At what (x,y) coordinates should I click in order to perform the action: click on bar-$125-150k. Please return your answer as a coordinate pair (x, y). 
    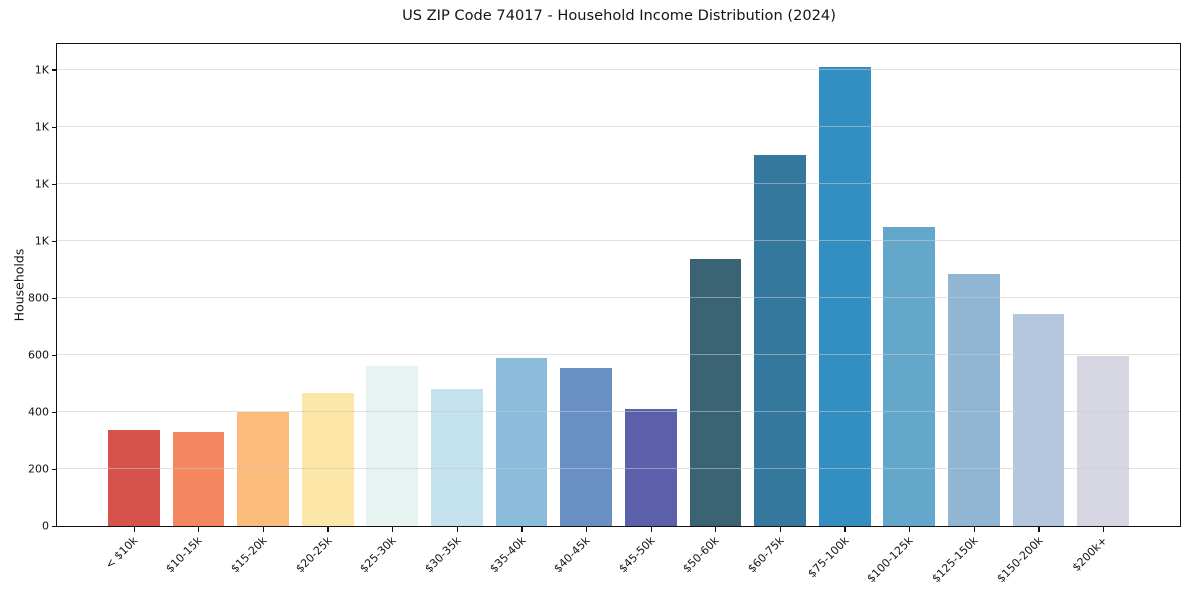
    Looking at the image, I should click on (974, 399).